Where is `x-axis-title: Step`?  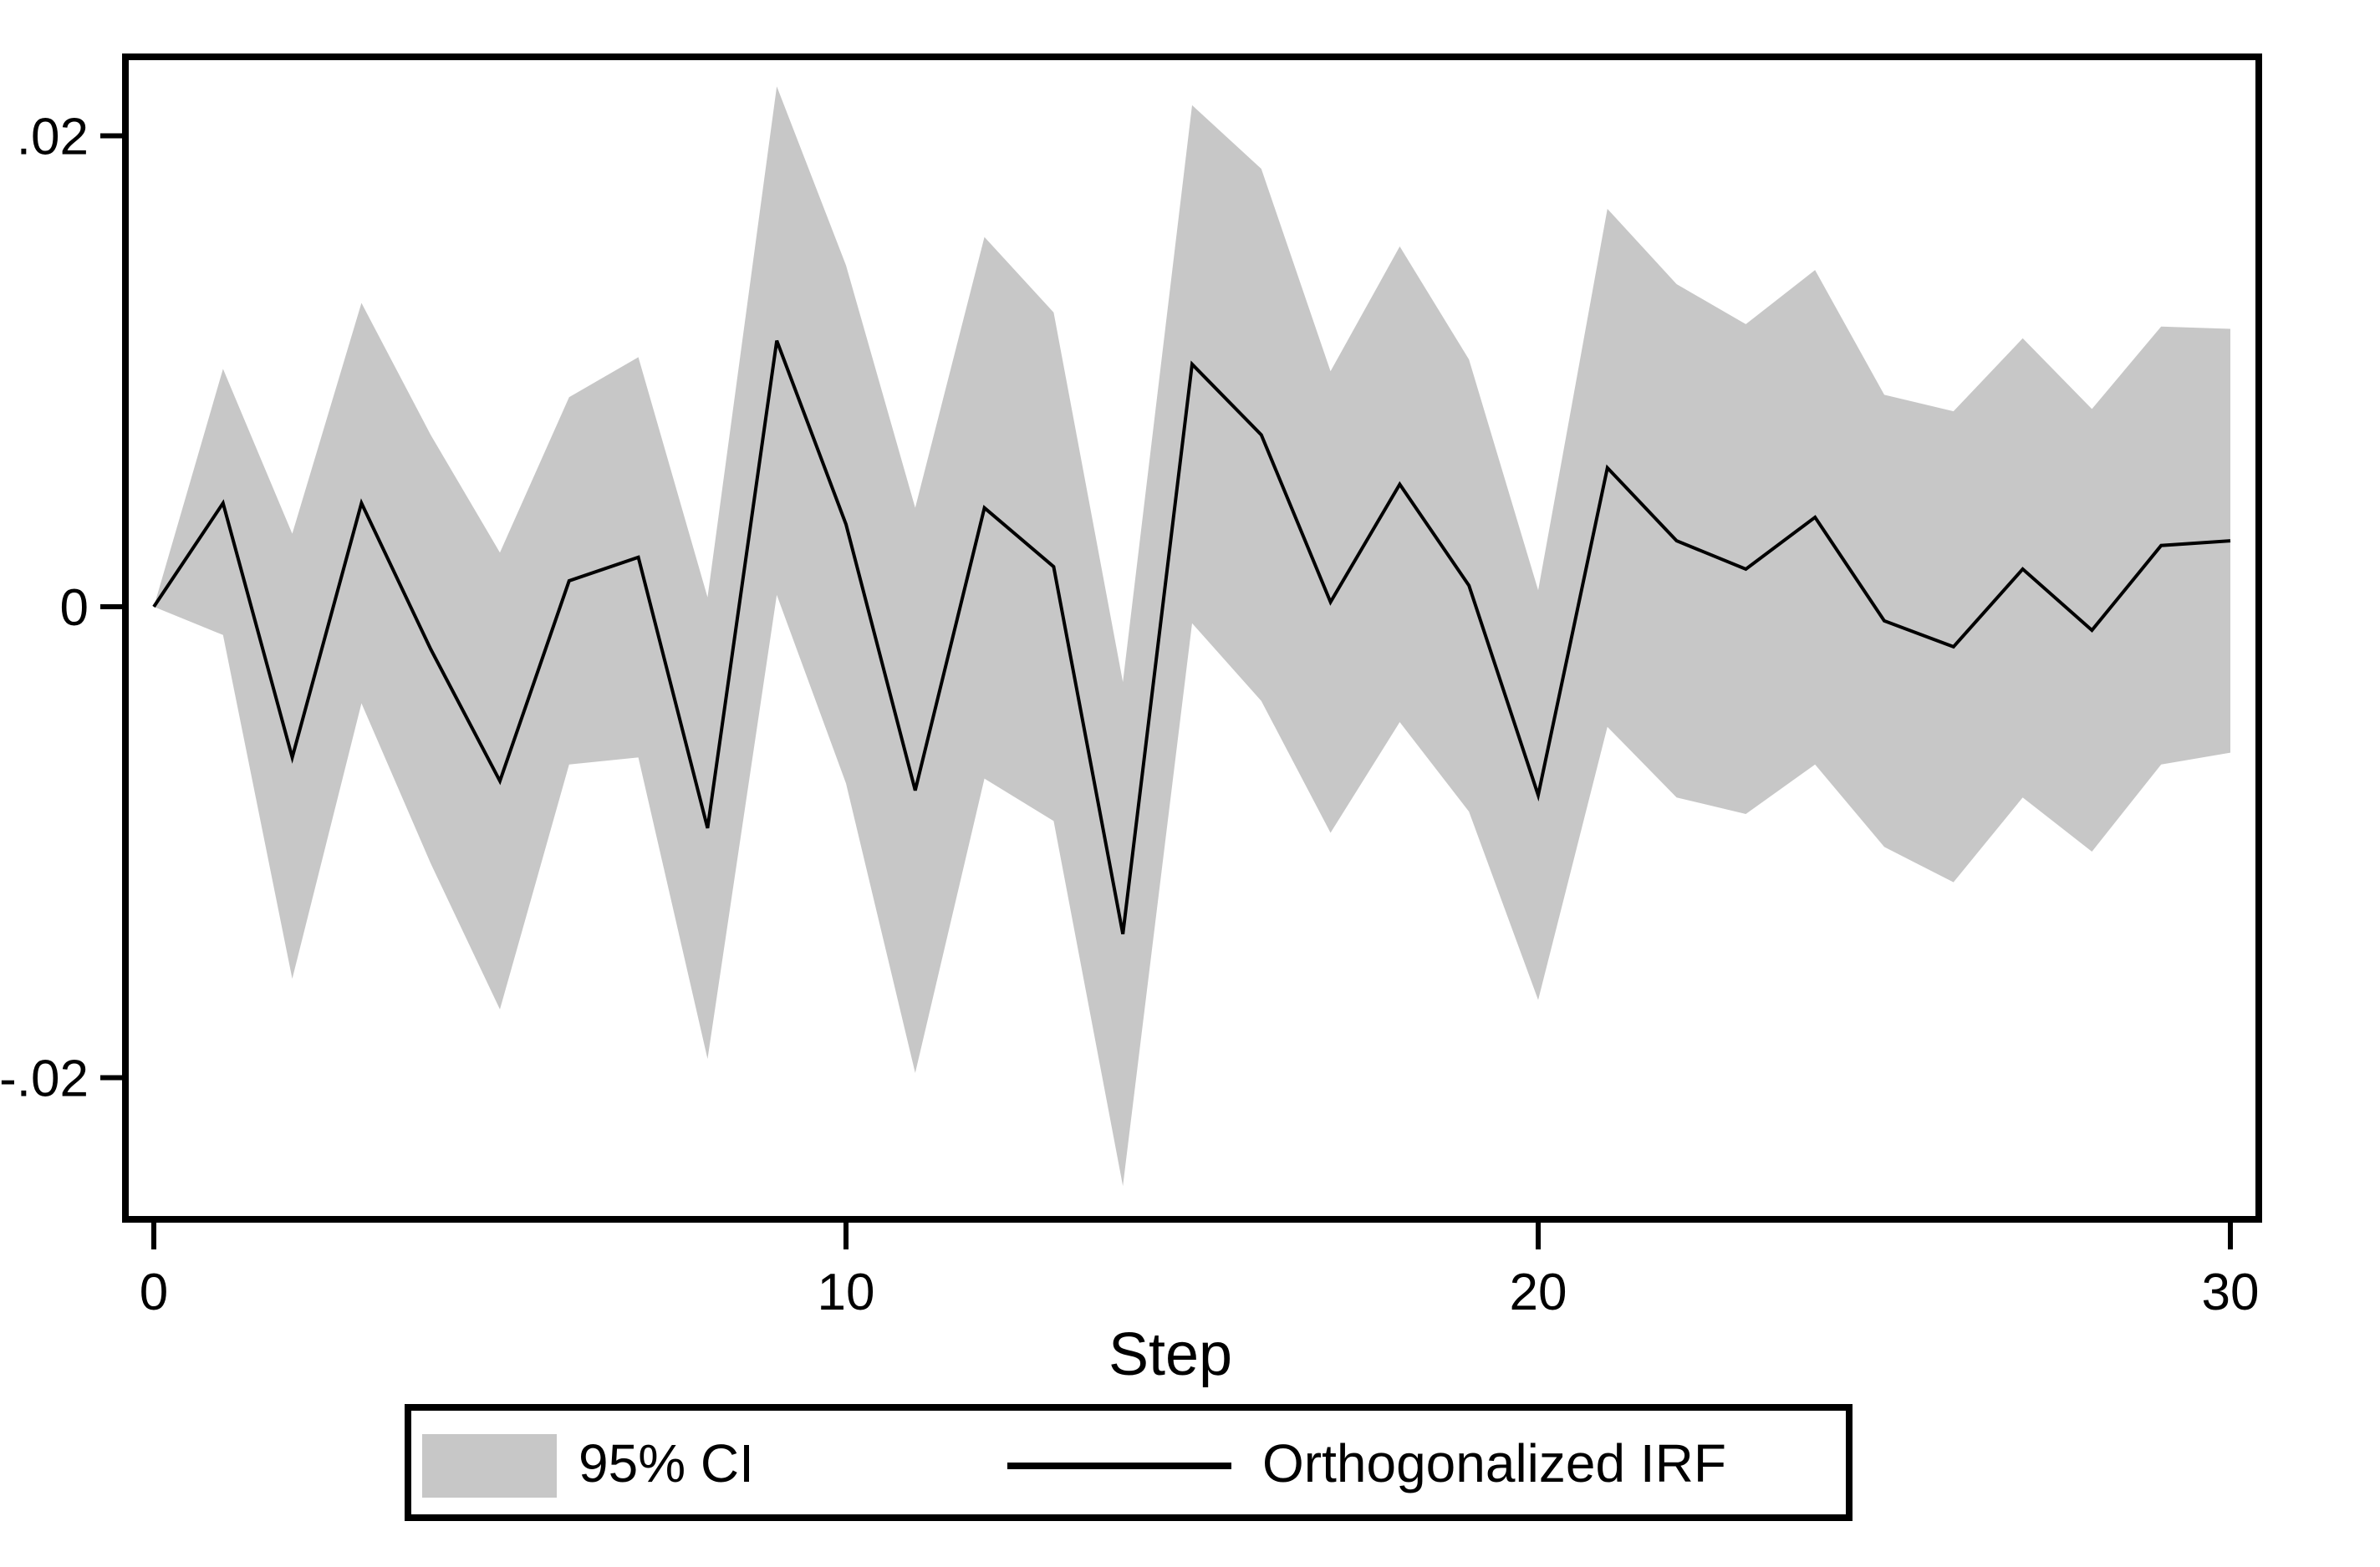 x-axis-title: Step is located at coordinates (1170, 1354).